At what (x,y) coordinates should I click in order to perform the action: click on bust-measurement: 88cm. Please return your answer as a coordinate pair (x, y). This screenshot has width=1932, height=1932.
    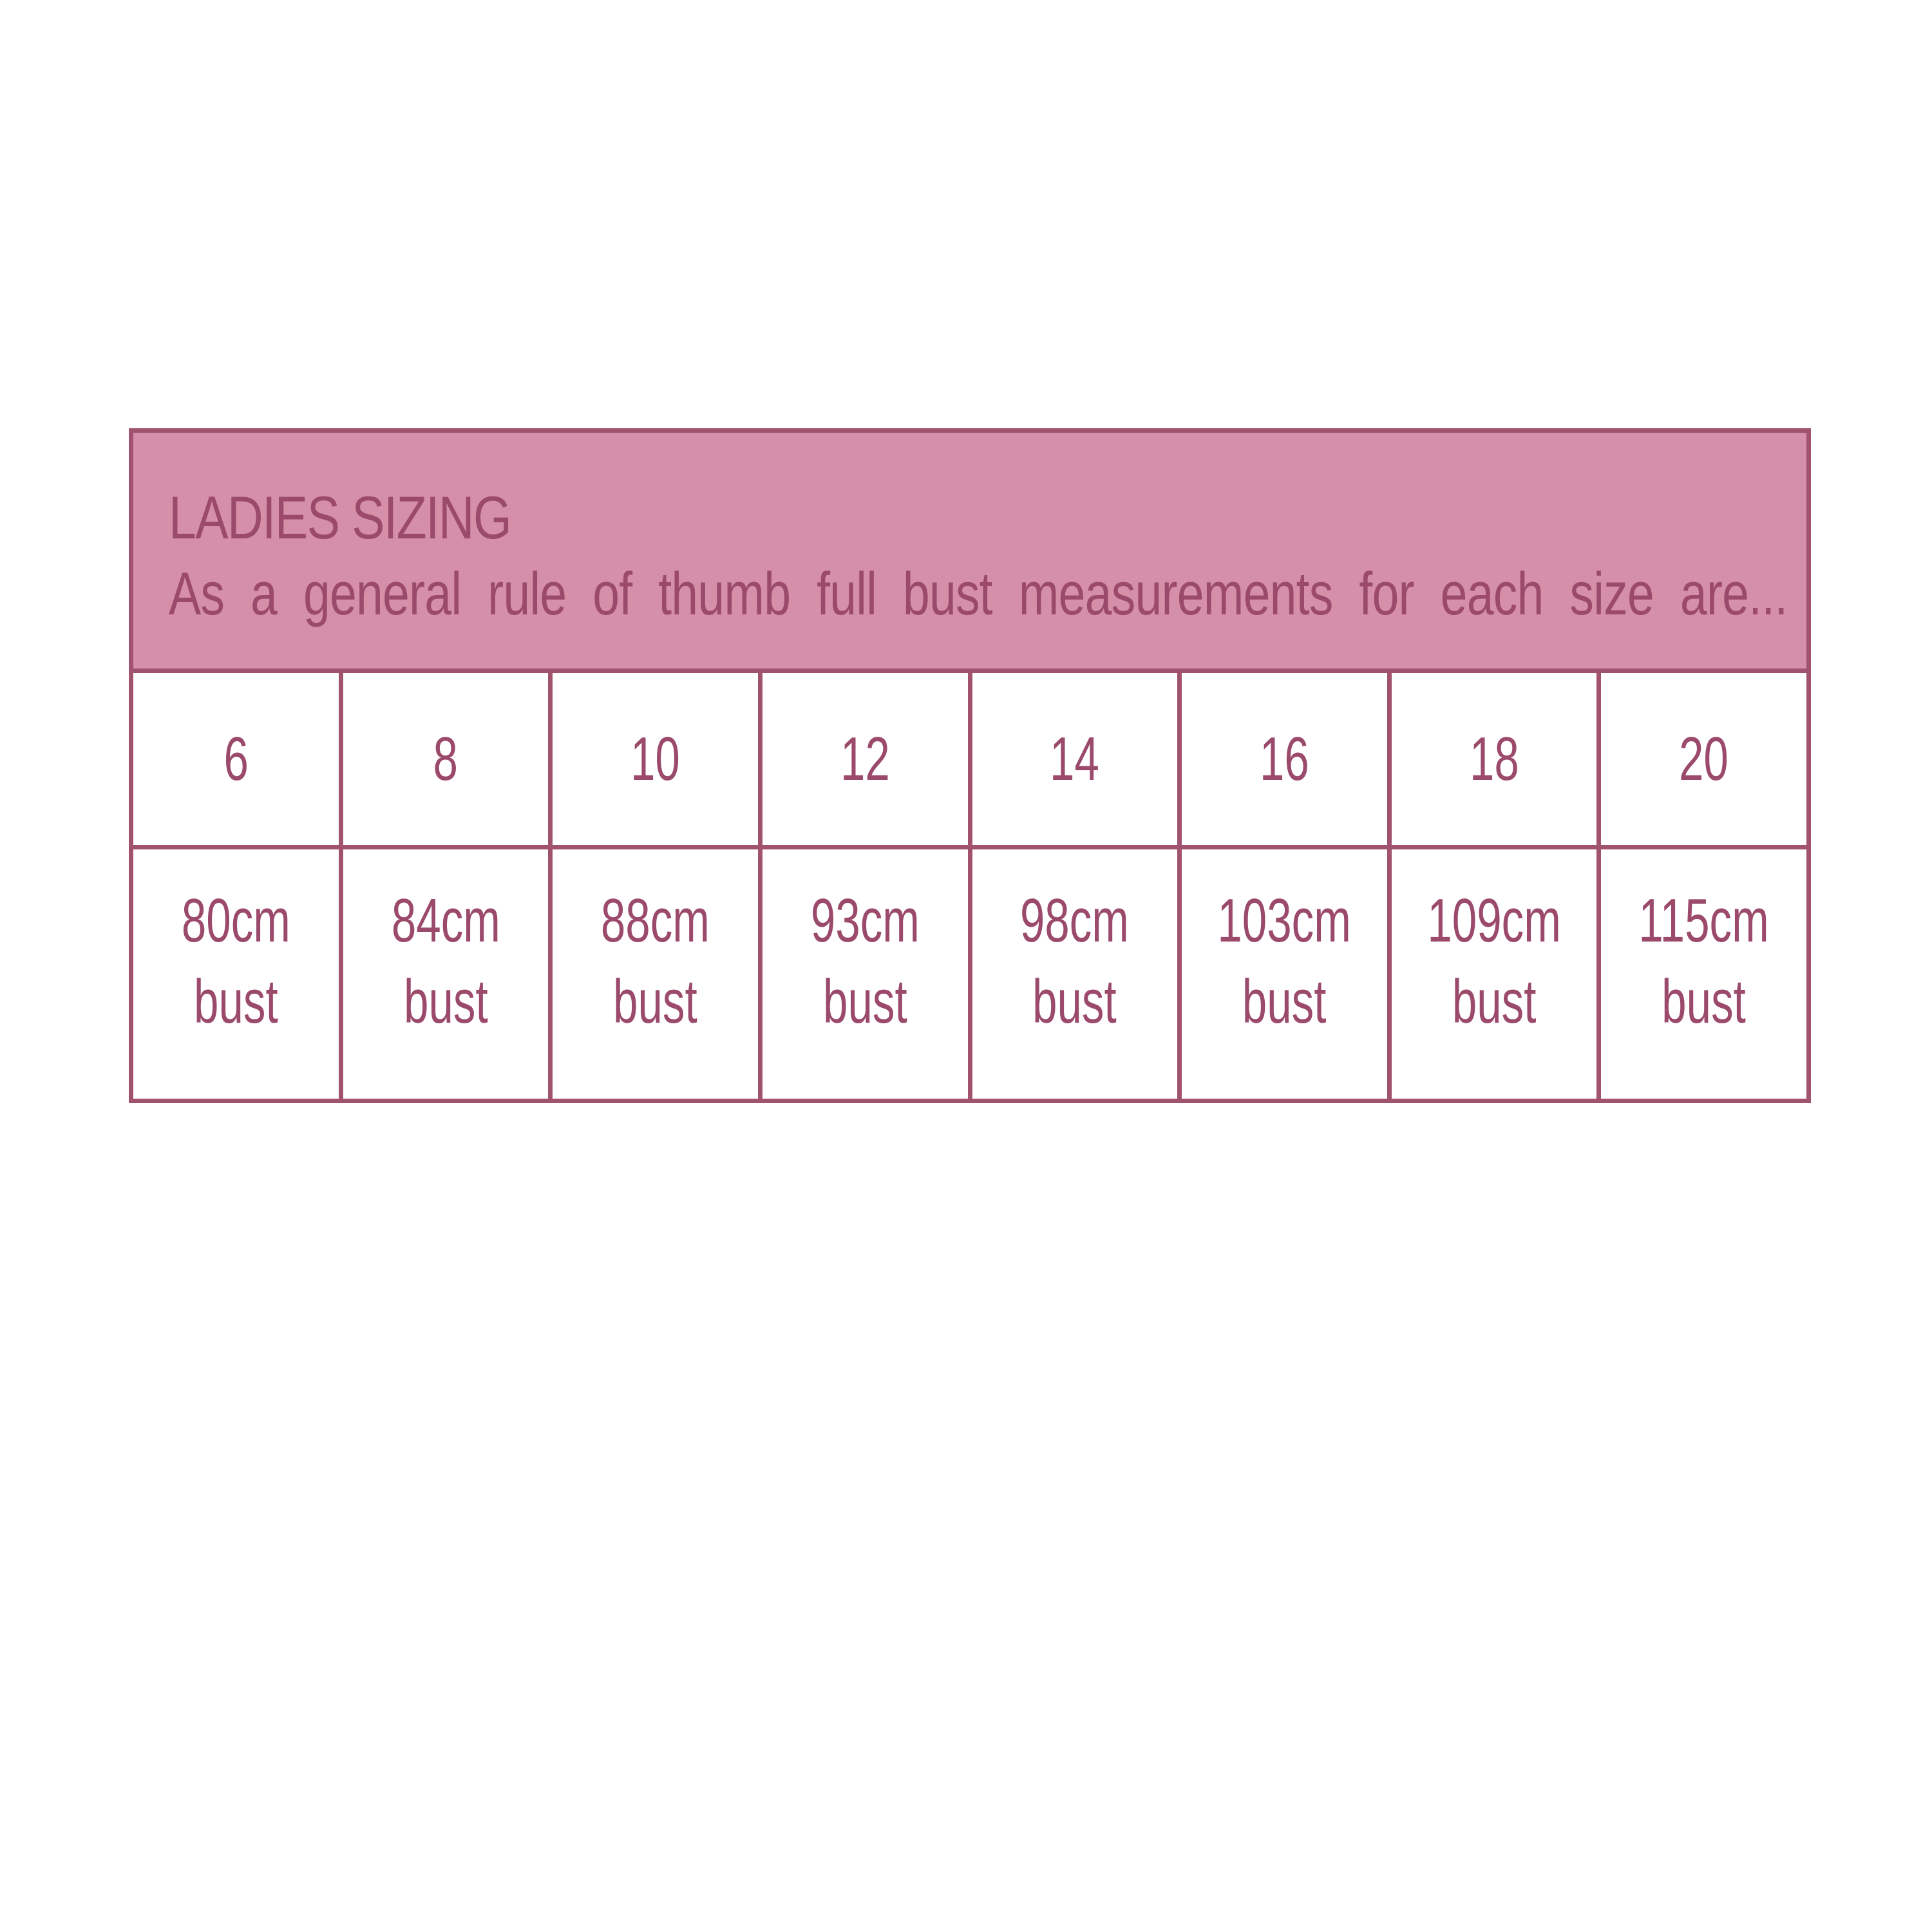
    Looking at the image, I should click on (655, 920).